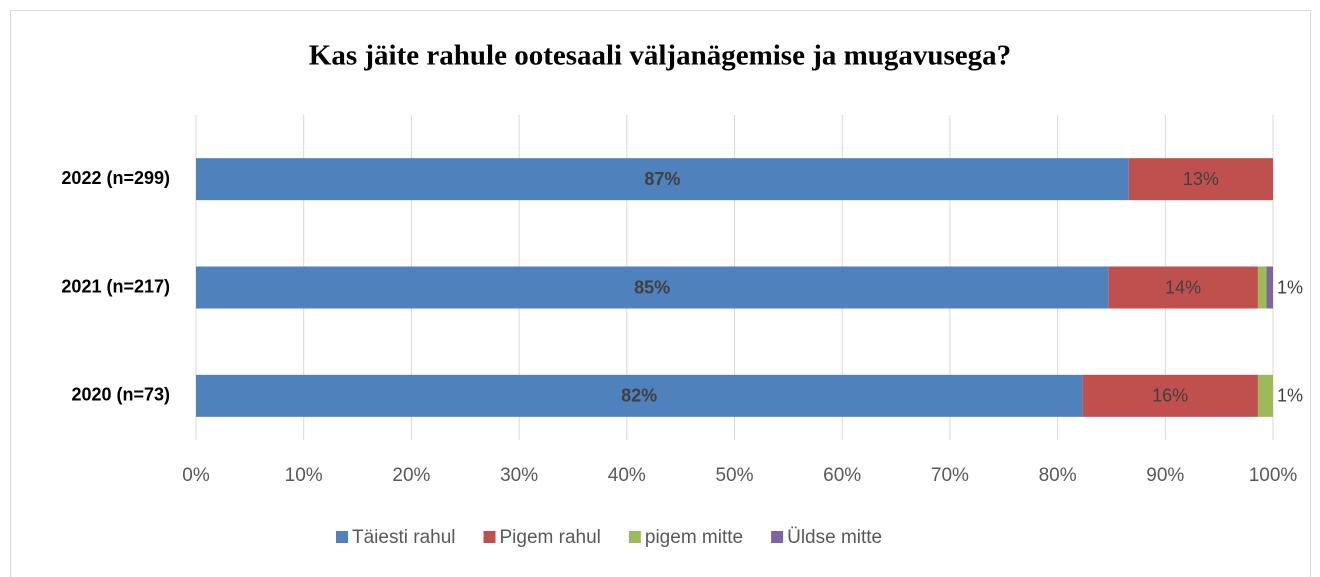 This screenshot has height=577, width=1320. I want to click on x-tick-label: 60%, so click(842, 475).